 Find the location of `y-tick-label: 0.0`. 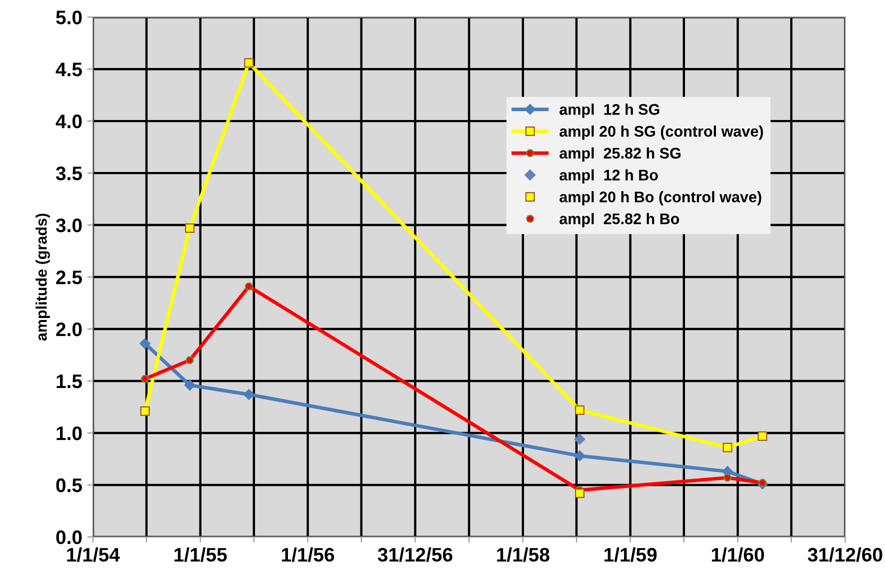

y-tick-label: 0.0 is located at coordinates (69, 537).